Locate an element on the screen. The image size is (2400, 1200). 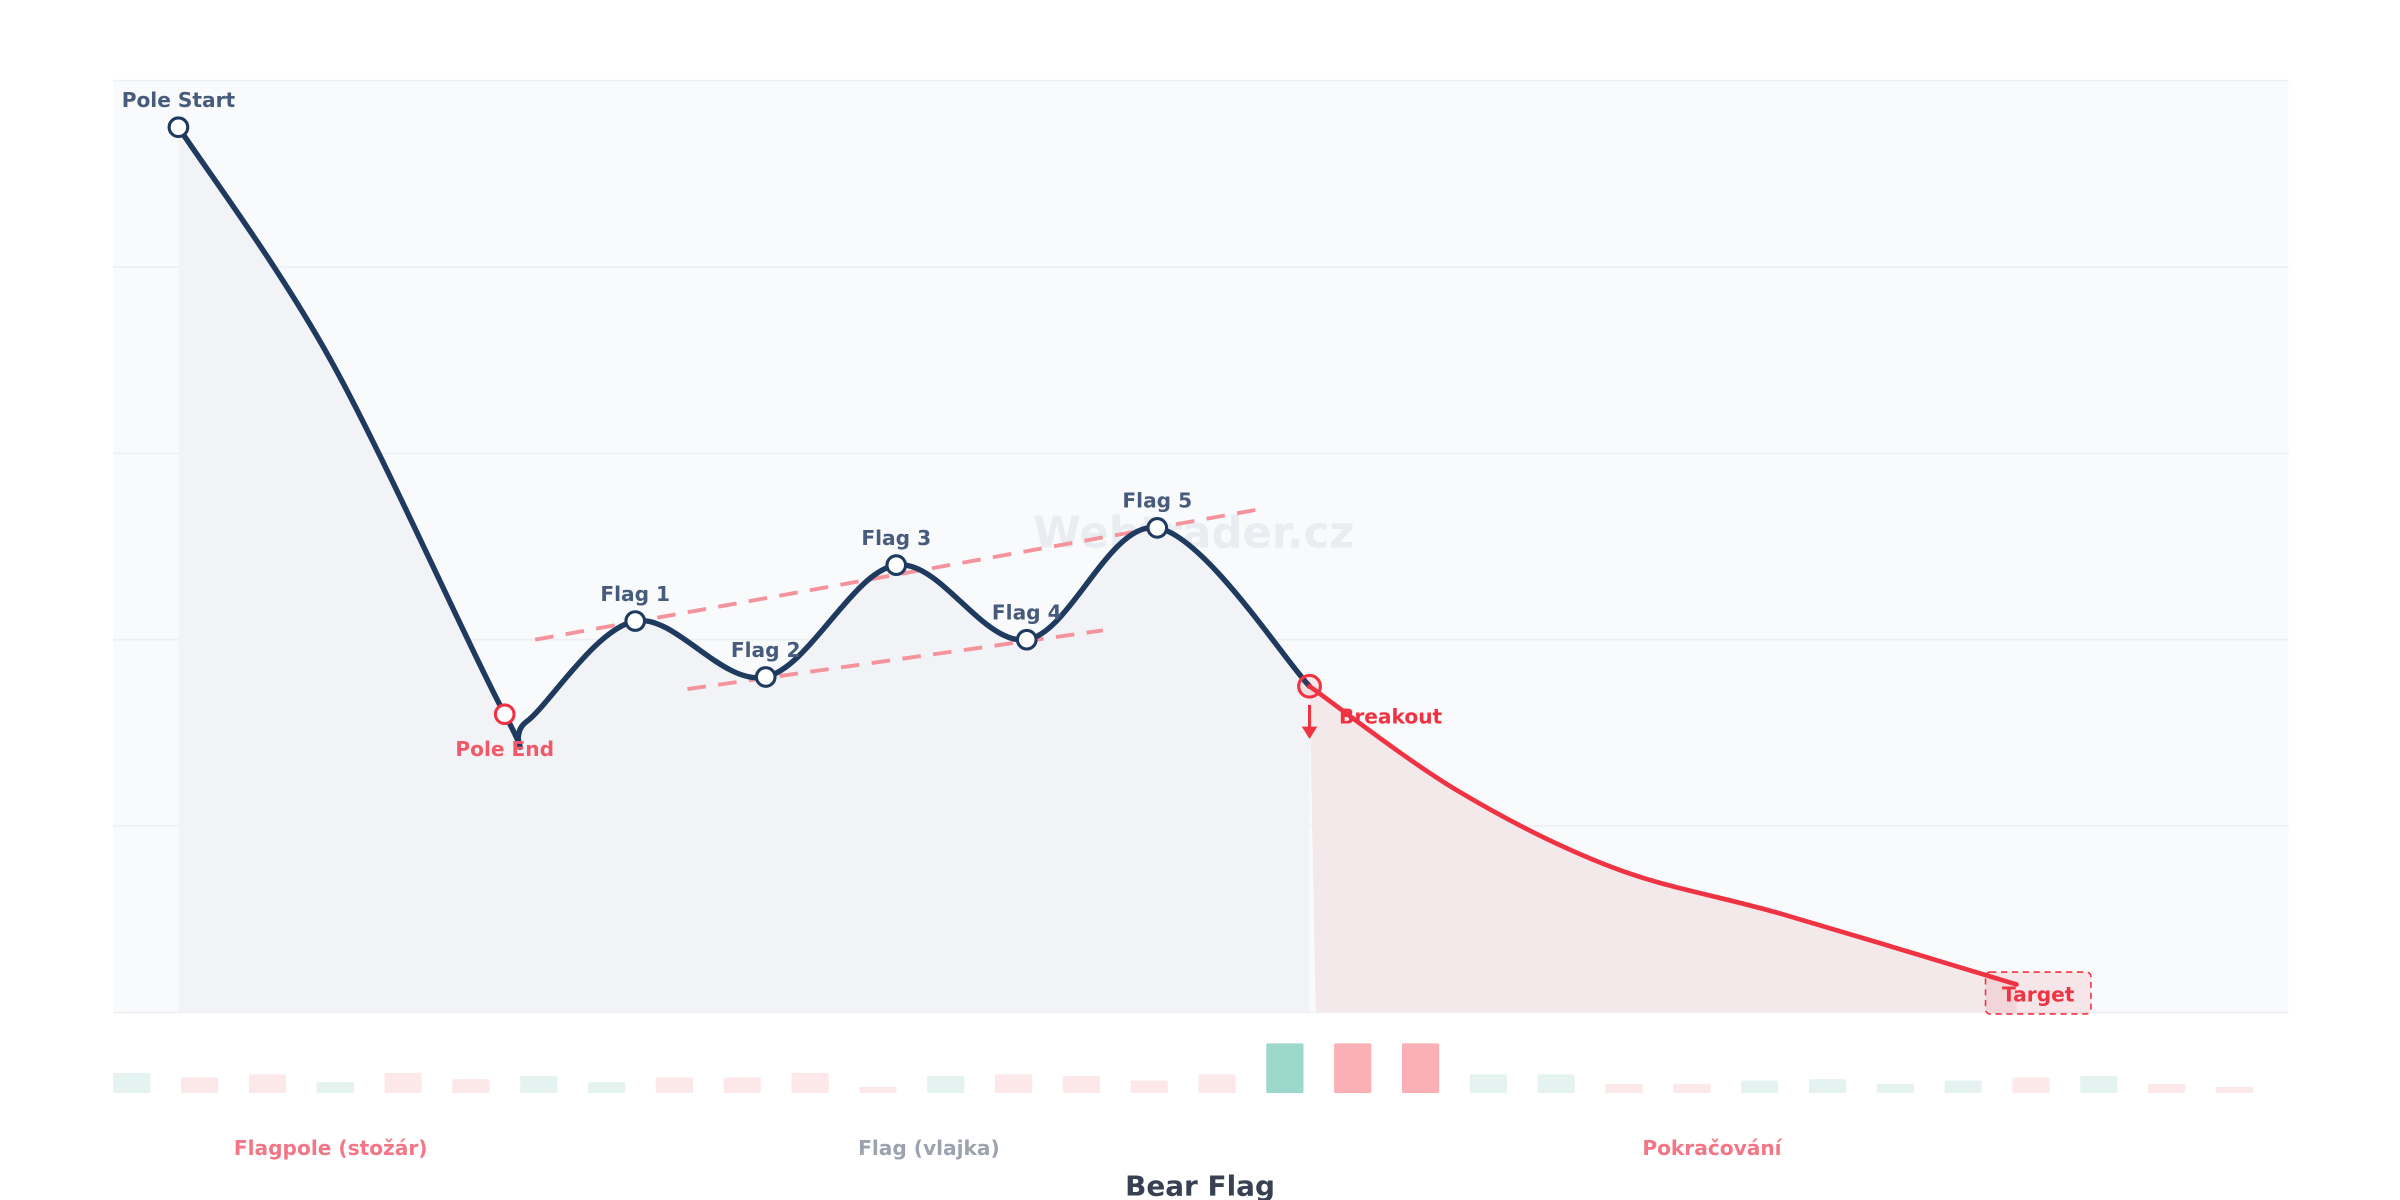
marker-label: Pole End is located at coordinates (504, 749).